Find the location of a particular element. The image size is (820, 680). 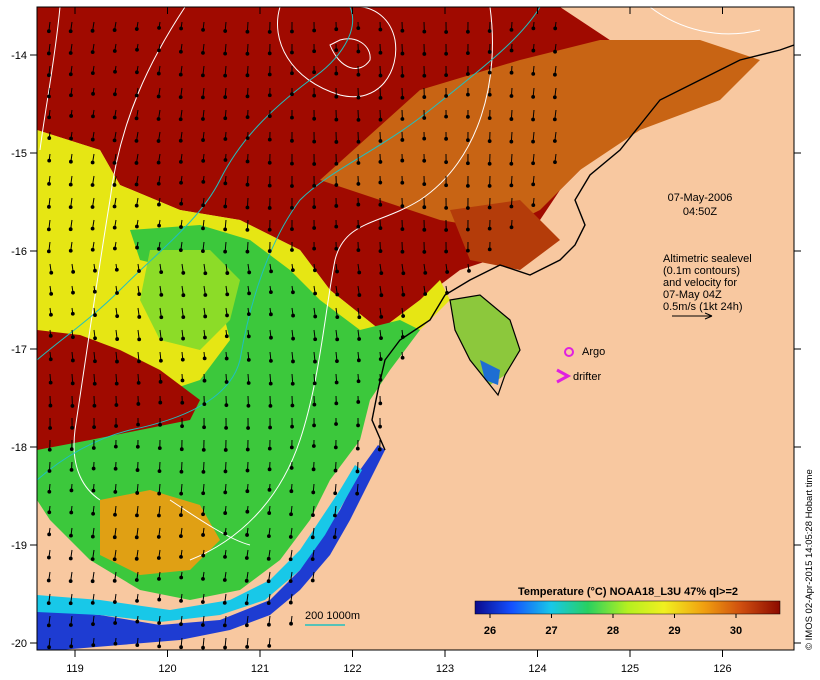

colorbar-tick-label: 28 is located at coordinates (613, 631).